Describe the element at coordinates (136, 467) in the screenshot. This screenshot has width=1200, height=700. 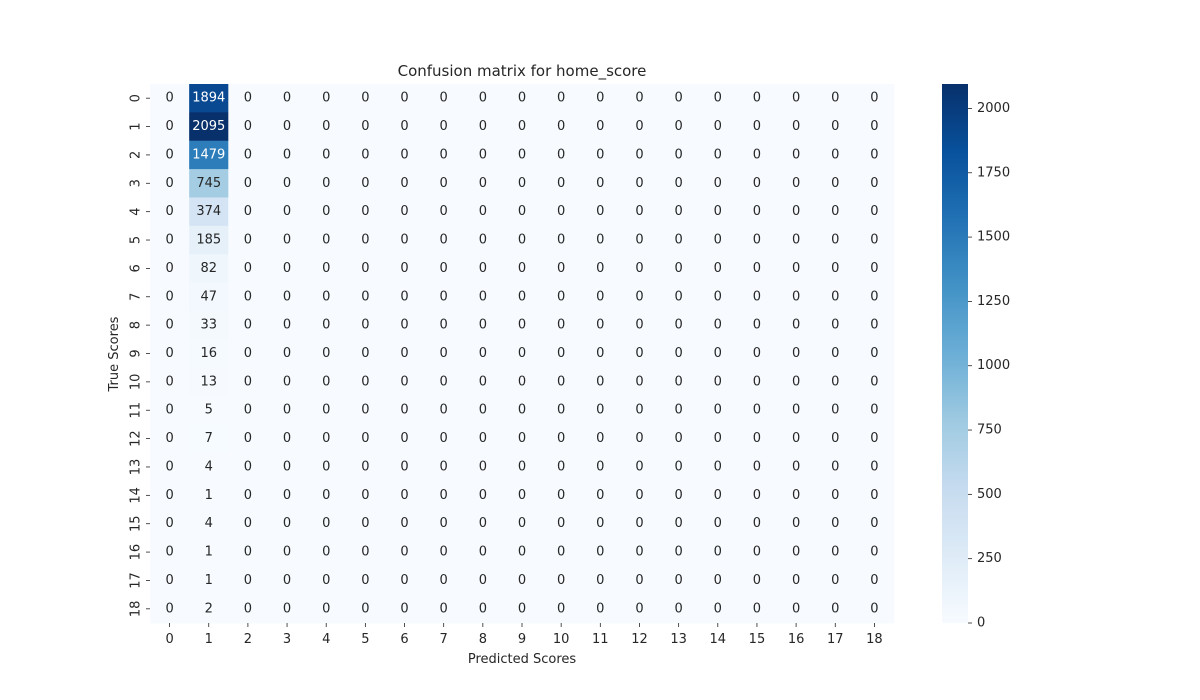
I see `y-tick-label: 13` at that location.